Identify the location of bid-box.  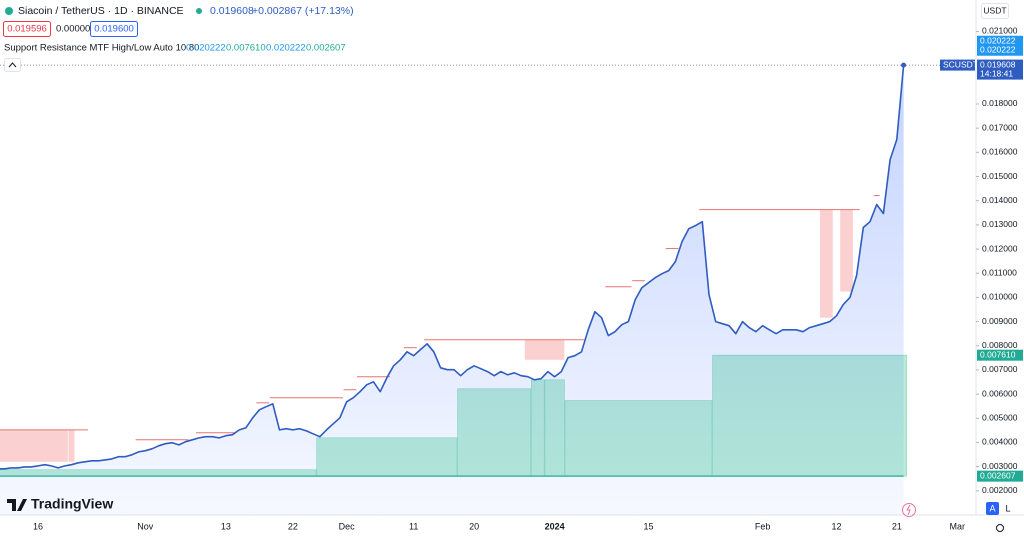
(27, 29).